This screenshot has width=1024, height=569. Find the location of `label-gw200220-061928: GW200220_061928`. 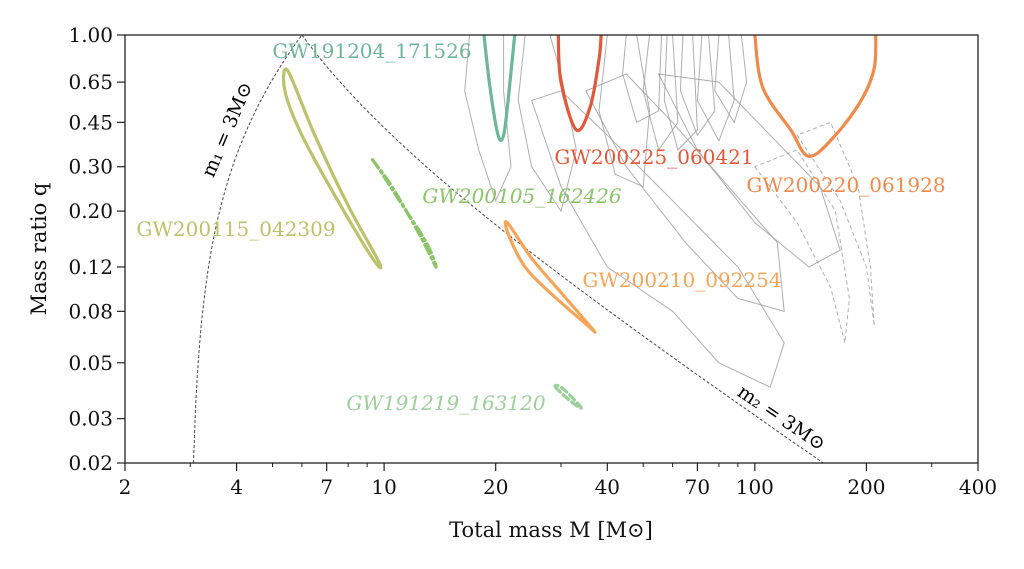

label-gw200220-061928: GW200220_061928 is located at coordinates (845, 185).